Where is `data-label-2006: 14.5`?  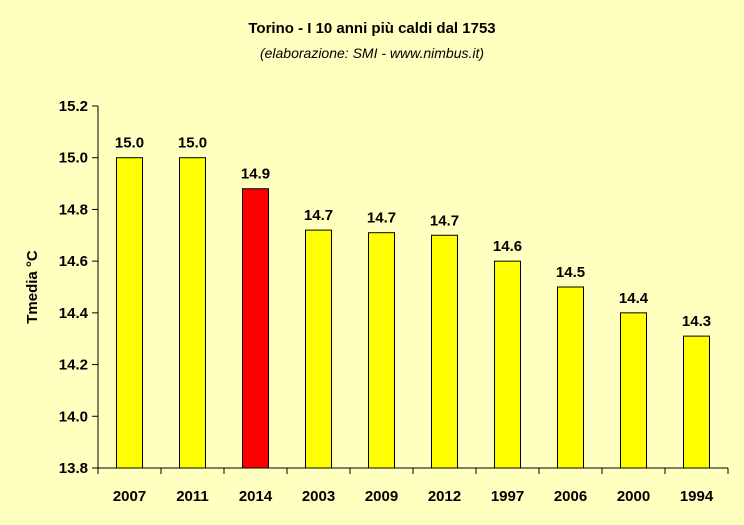
data-label-2006: 14.5 is located at coordinates (570, 272).